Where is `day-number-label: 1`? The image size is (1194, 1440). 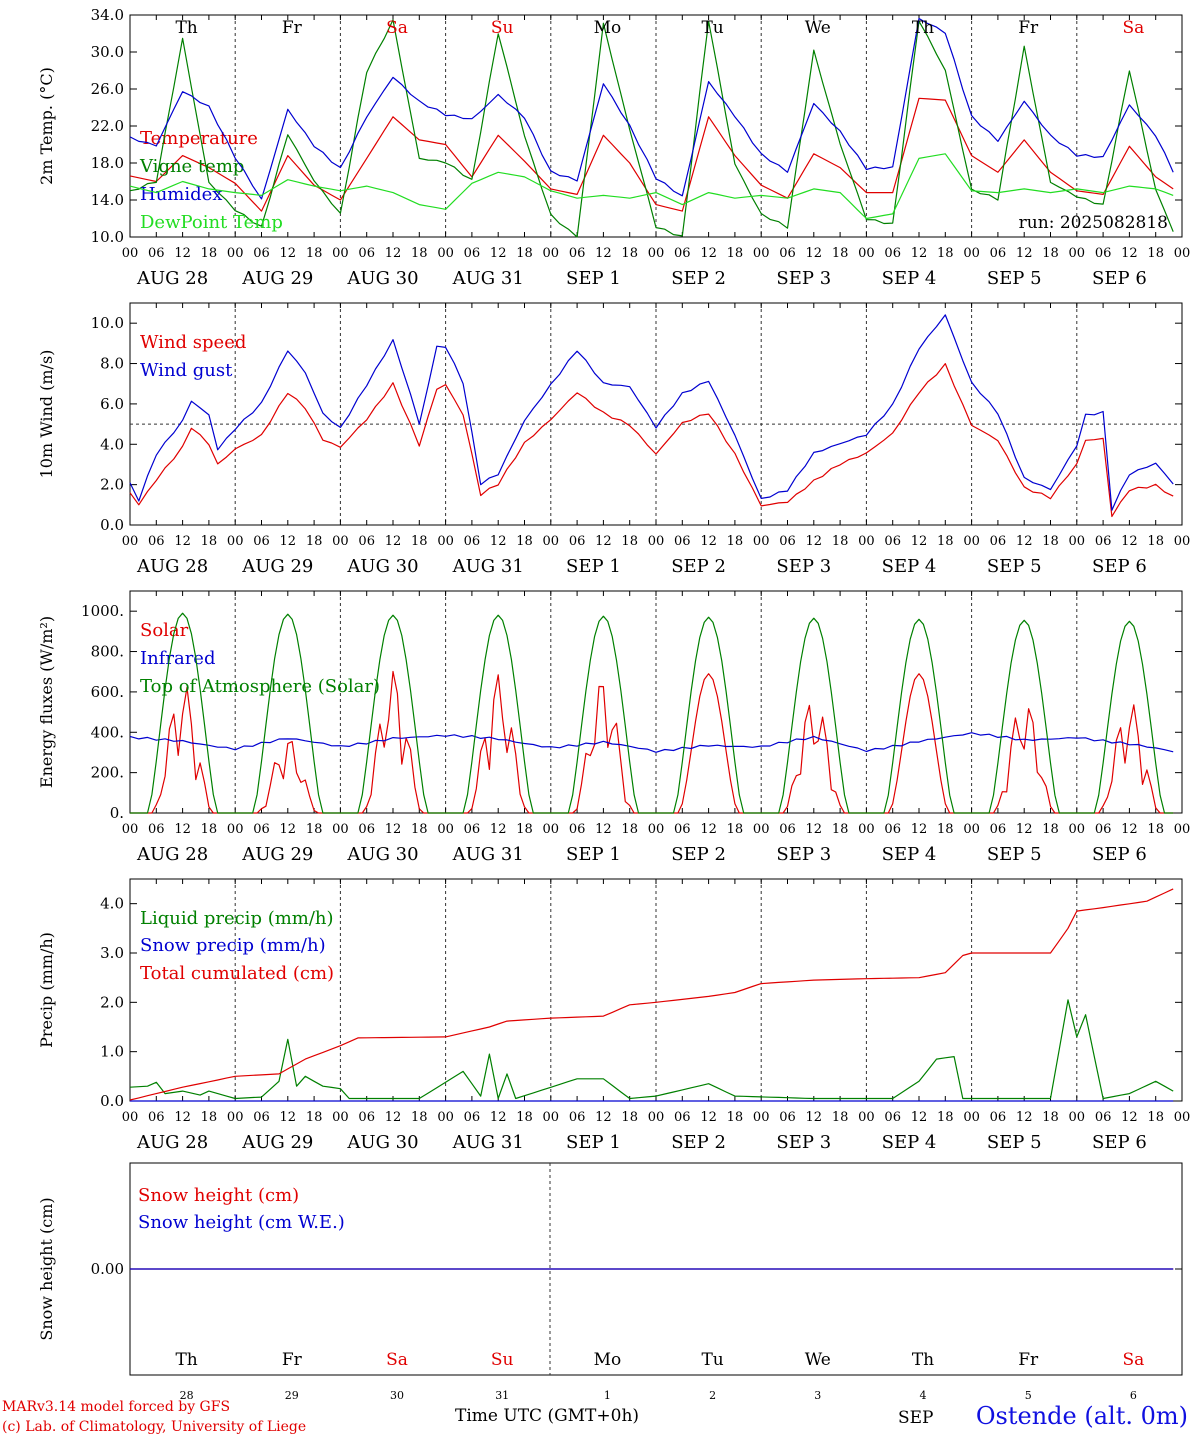 day-number-label: 1 is located at coordinates (607, 1395).